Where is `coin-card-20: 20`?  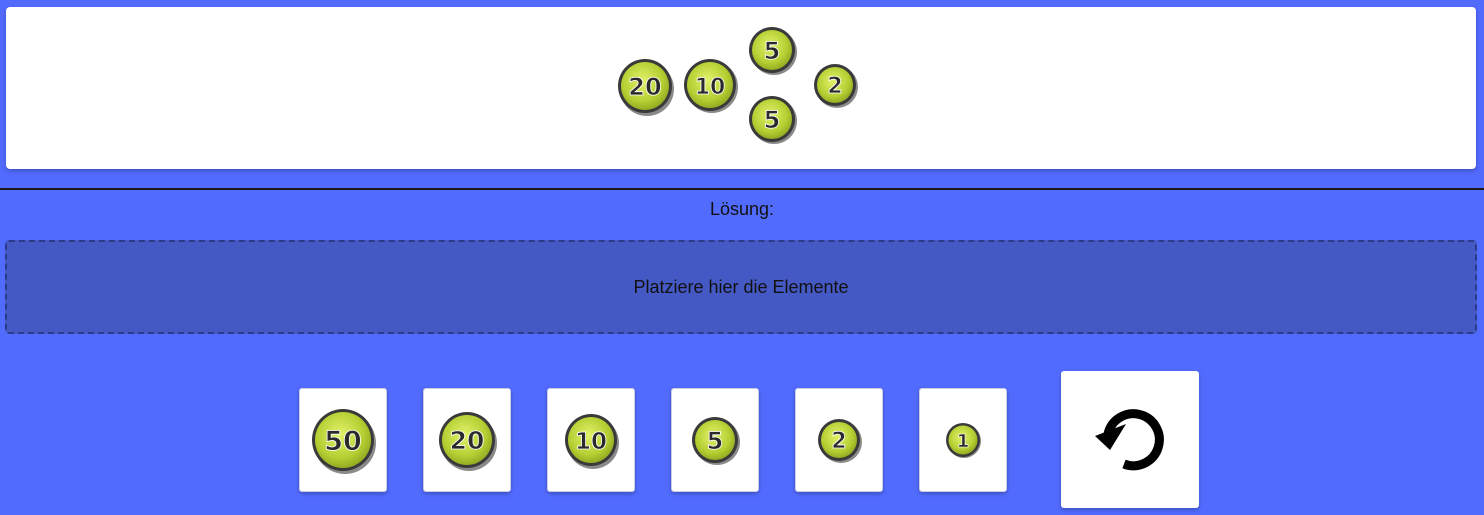
coin-card-20: 20 is located at coordinates (467, 440).